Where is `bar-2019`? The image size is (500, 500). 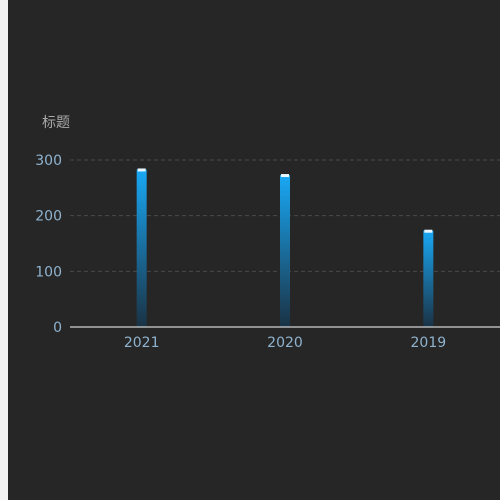
bar-2019 is located at coordinates (428, 278).